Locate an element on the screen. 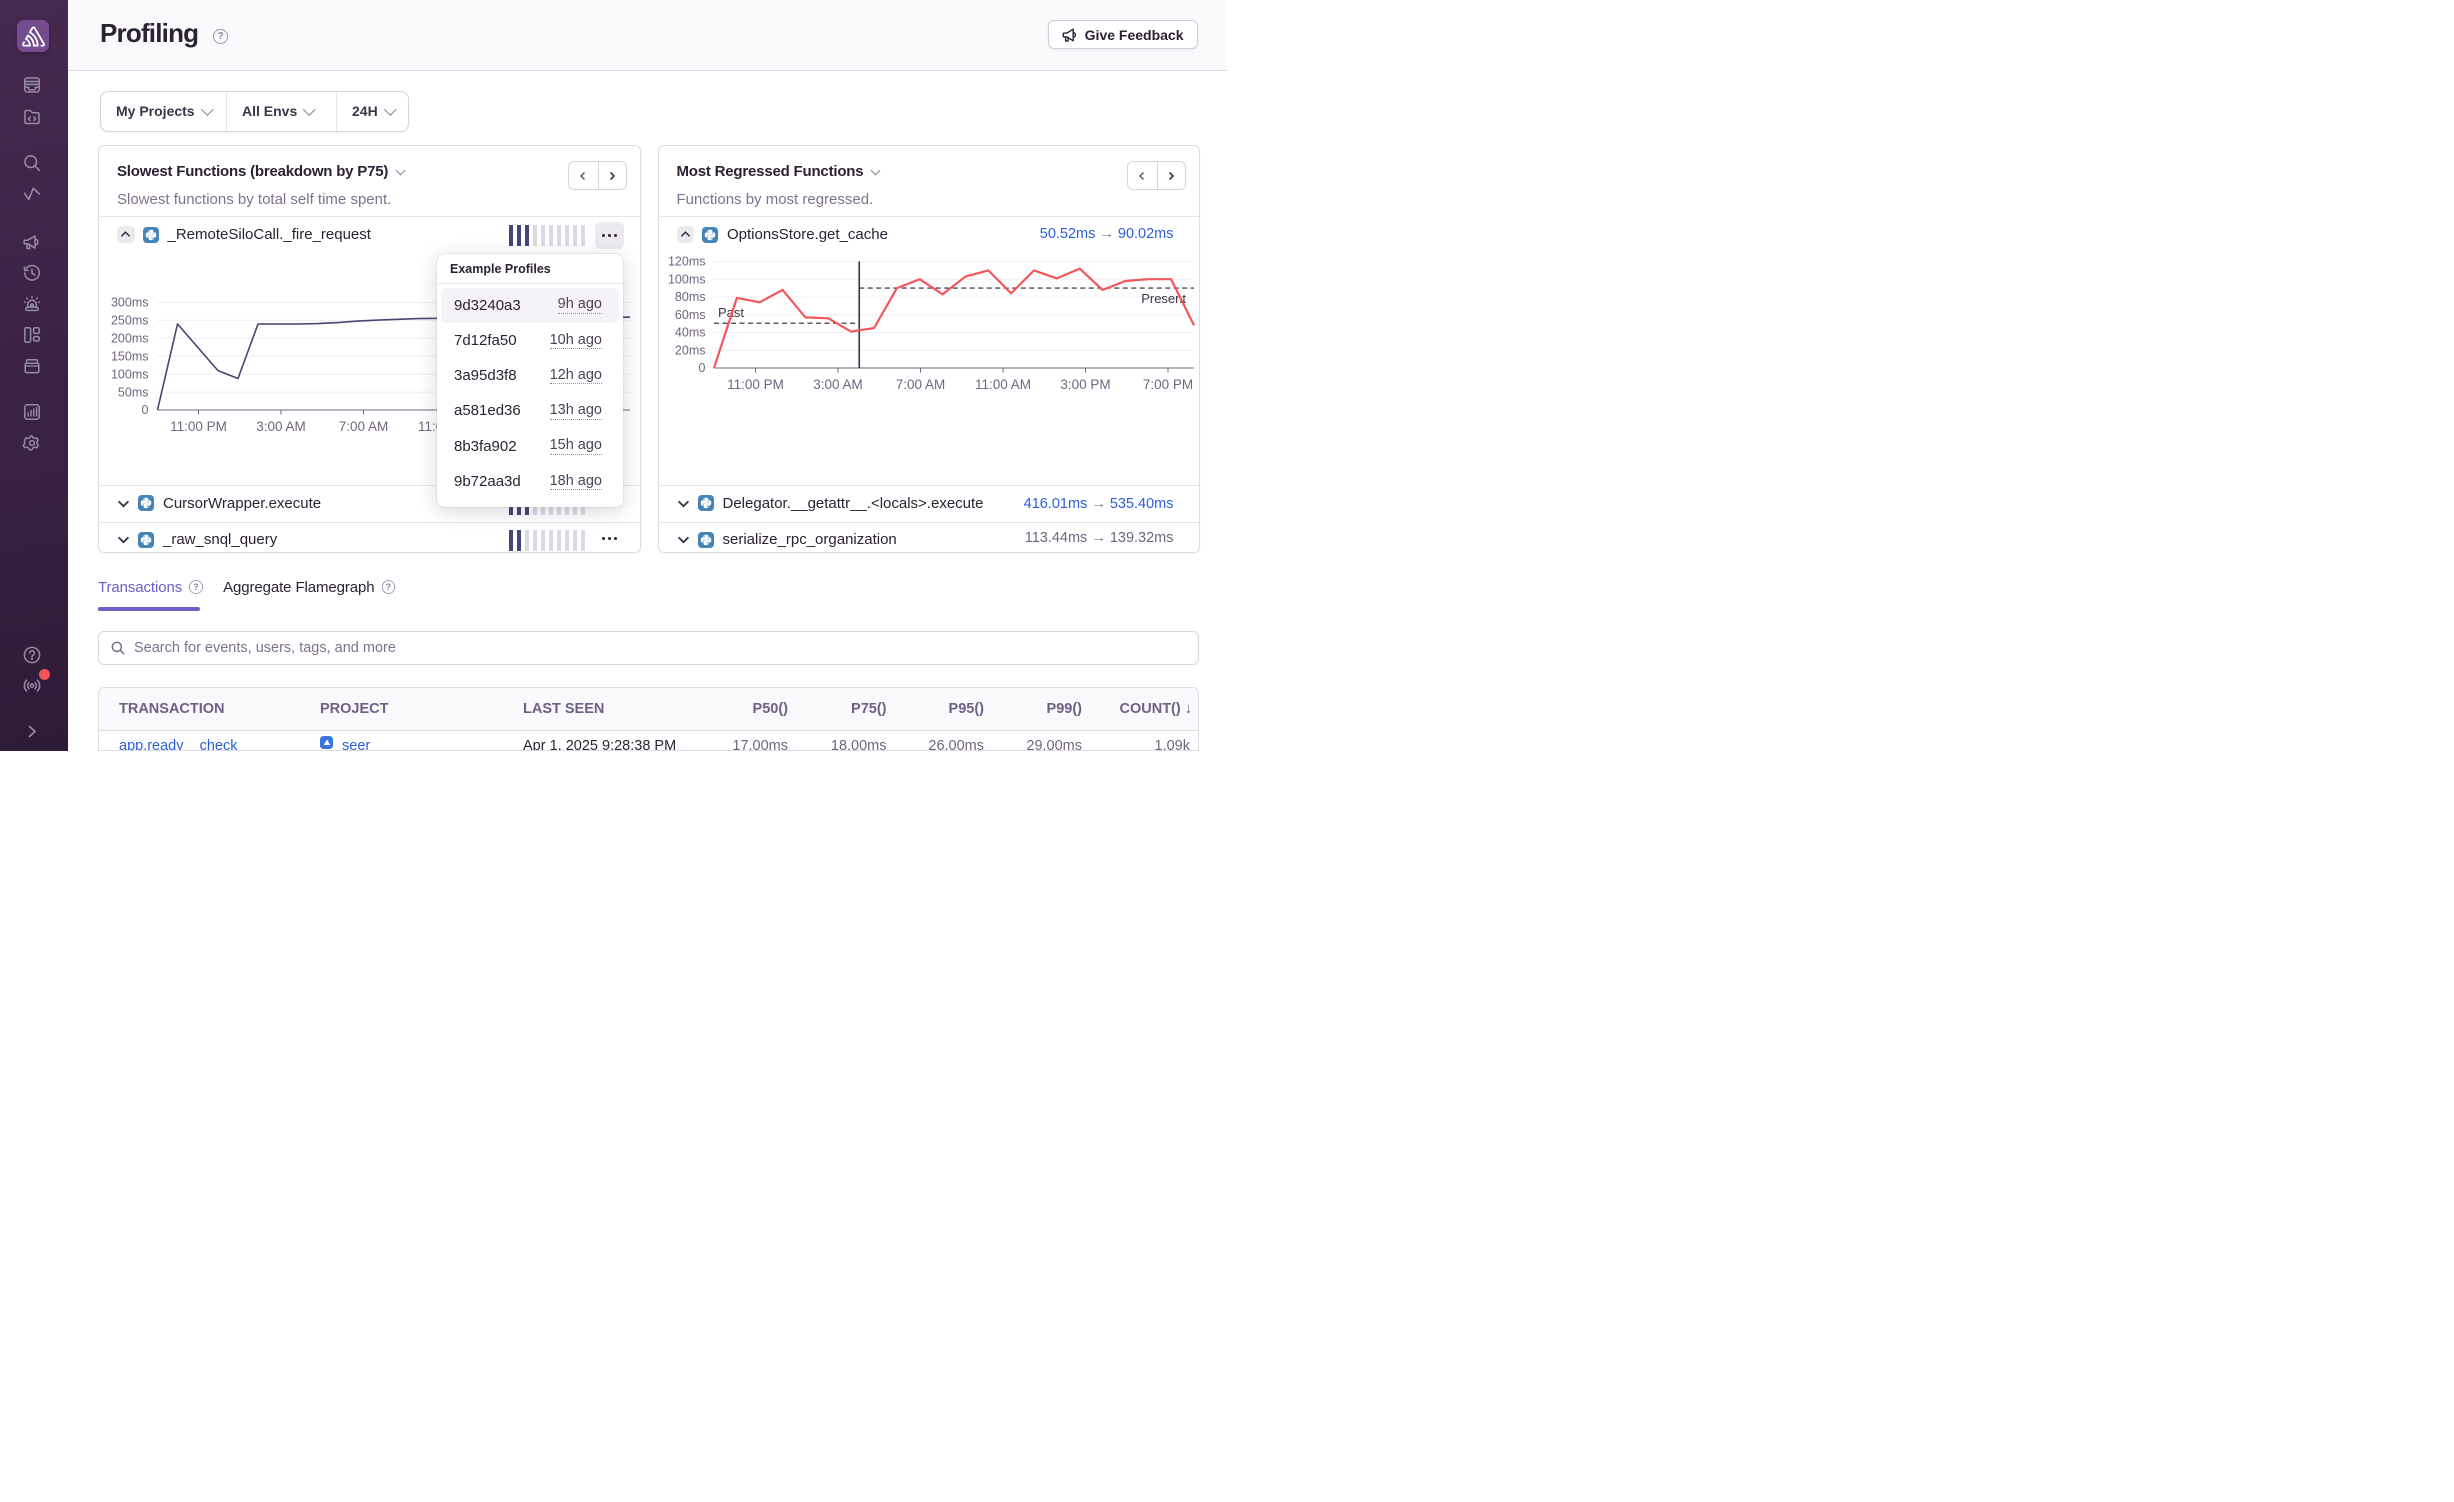 The image size is (2454, 1502). svg-text: 7:00 PM is located at coordinates (1167, 384).